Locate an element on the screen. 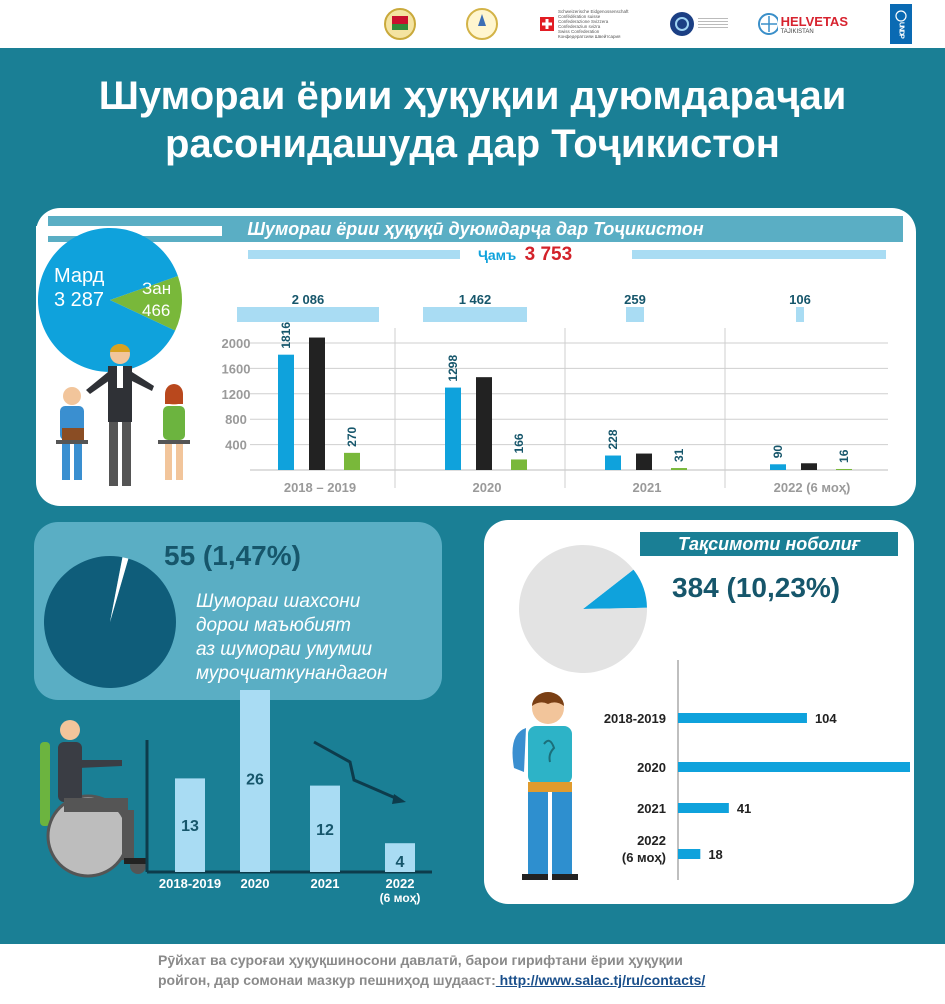 The height and width of the screenshot is (1004, 945). swiss-line: Swiss Confederation is located at coordinates (579, 31).